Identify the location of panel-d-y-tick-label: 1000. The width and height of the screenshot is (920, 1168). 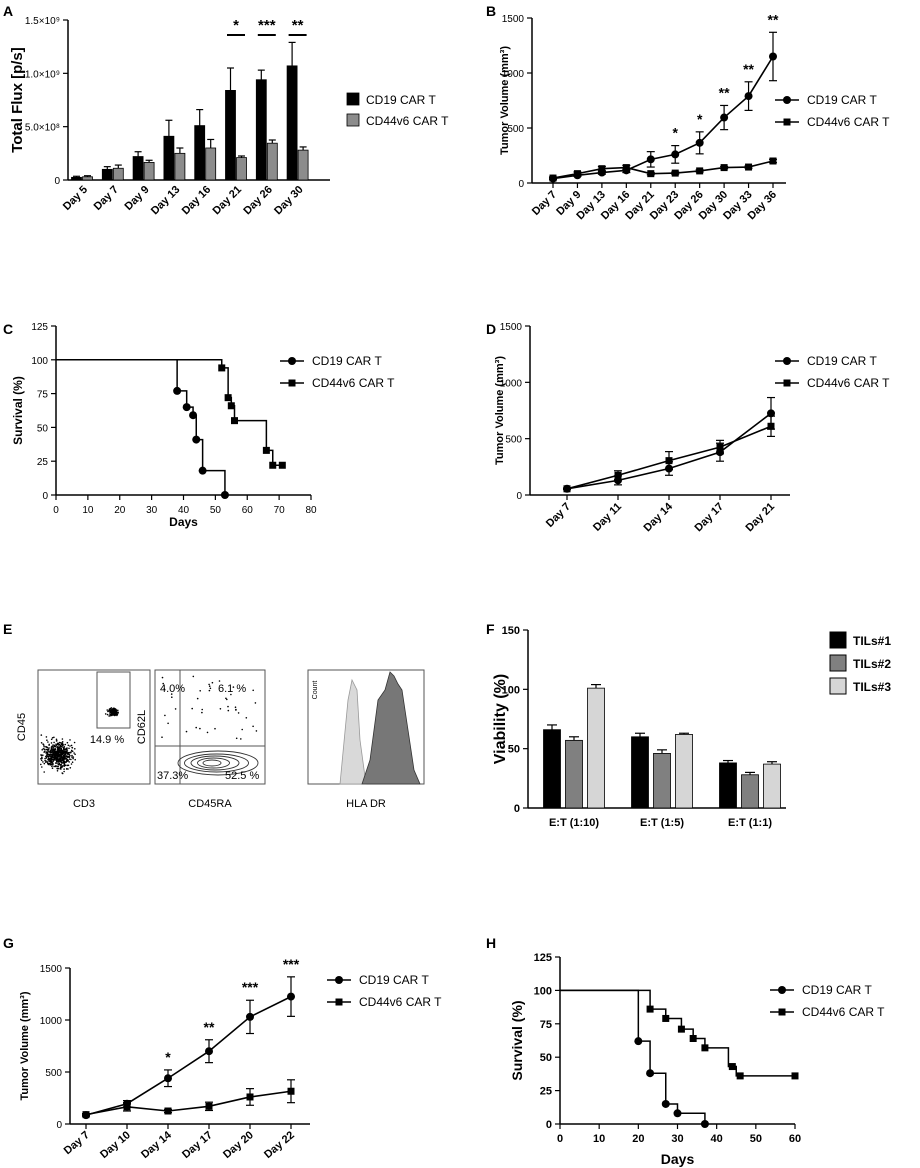
(511, 383).